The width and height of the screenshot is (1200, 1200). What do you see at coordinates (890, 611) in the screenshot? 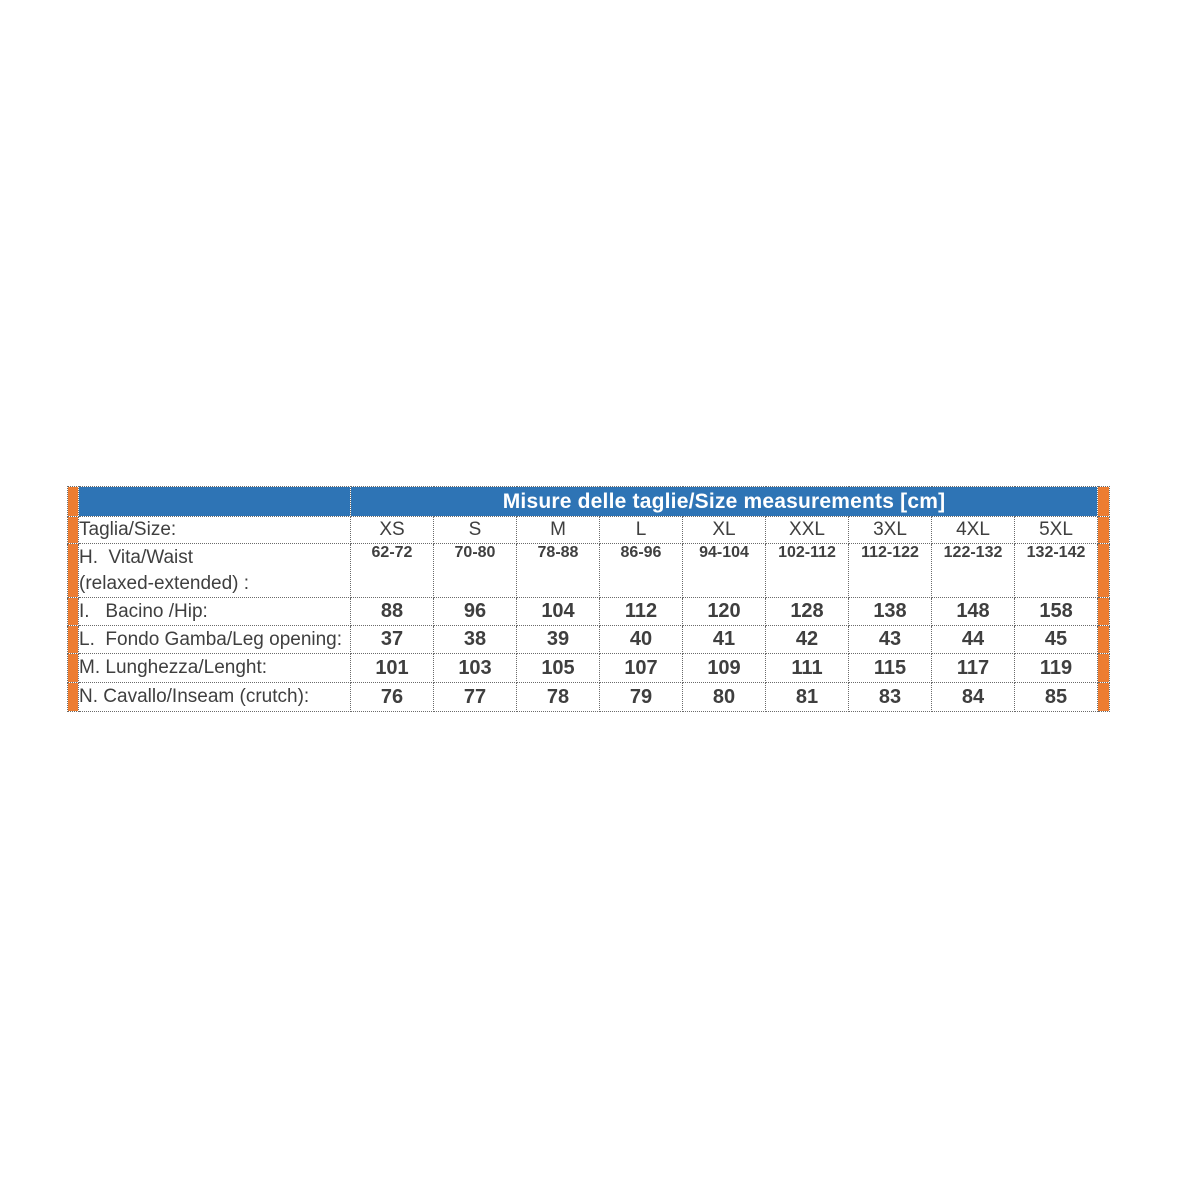
I see `value-cell: 138` at bounding box center [890, 611].